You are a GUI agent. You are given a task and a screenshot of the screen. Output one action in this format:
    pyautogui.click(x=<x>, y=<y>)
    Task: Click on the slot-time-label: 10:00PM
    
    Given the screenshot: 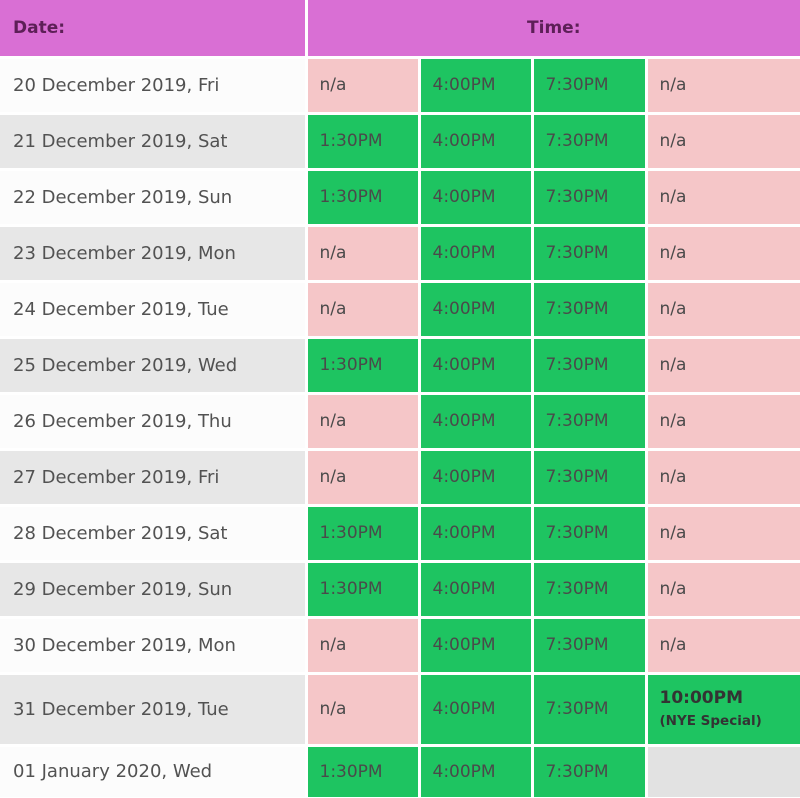 What is the action you would take?
    pyautogui.click(x=701, y=698)
    